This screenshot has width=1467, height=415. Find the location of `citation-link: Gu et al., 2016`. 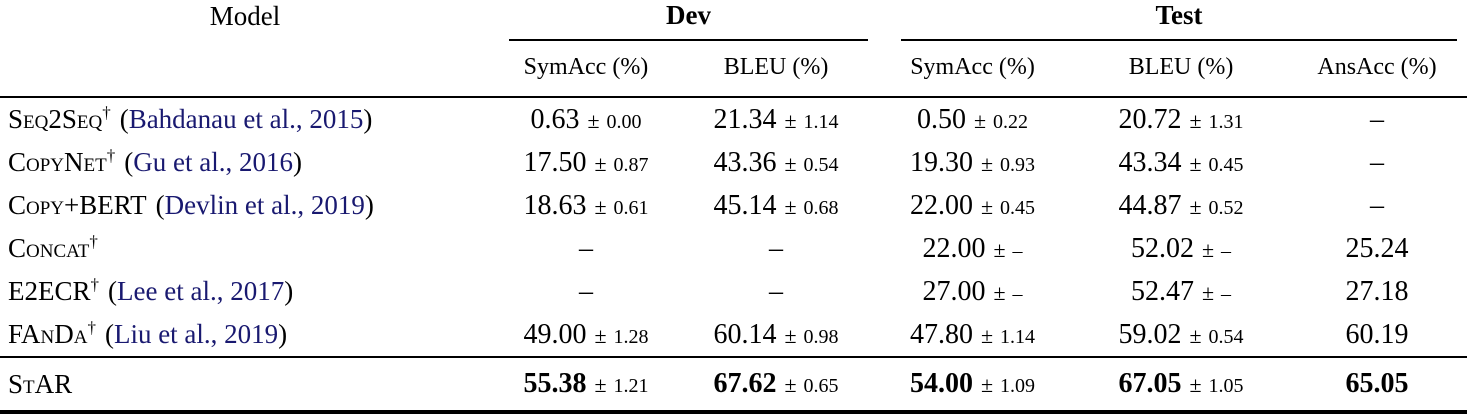

citation-link: Gu et al., 2016 is located at coordinates (213, 162).